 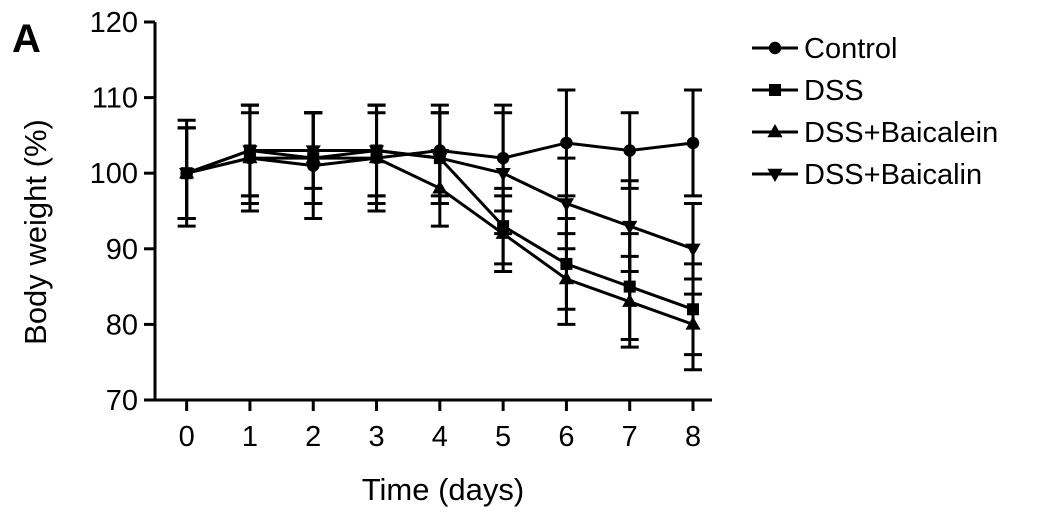 What do you see at coordinates (114, 174) in the screenshot?
I see `y-tick-label: 100` at bounding box center [114, 174].